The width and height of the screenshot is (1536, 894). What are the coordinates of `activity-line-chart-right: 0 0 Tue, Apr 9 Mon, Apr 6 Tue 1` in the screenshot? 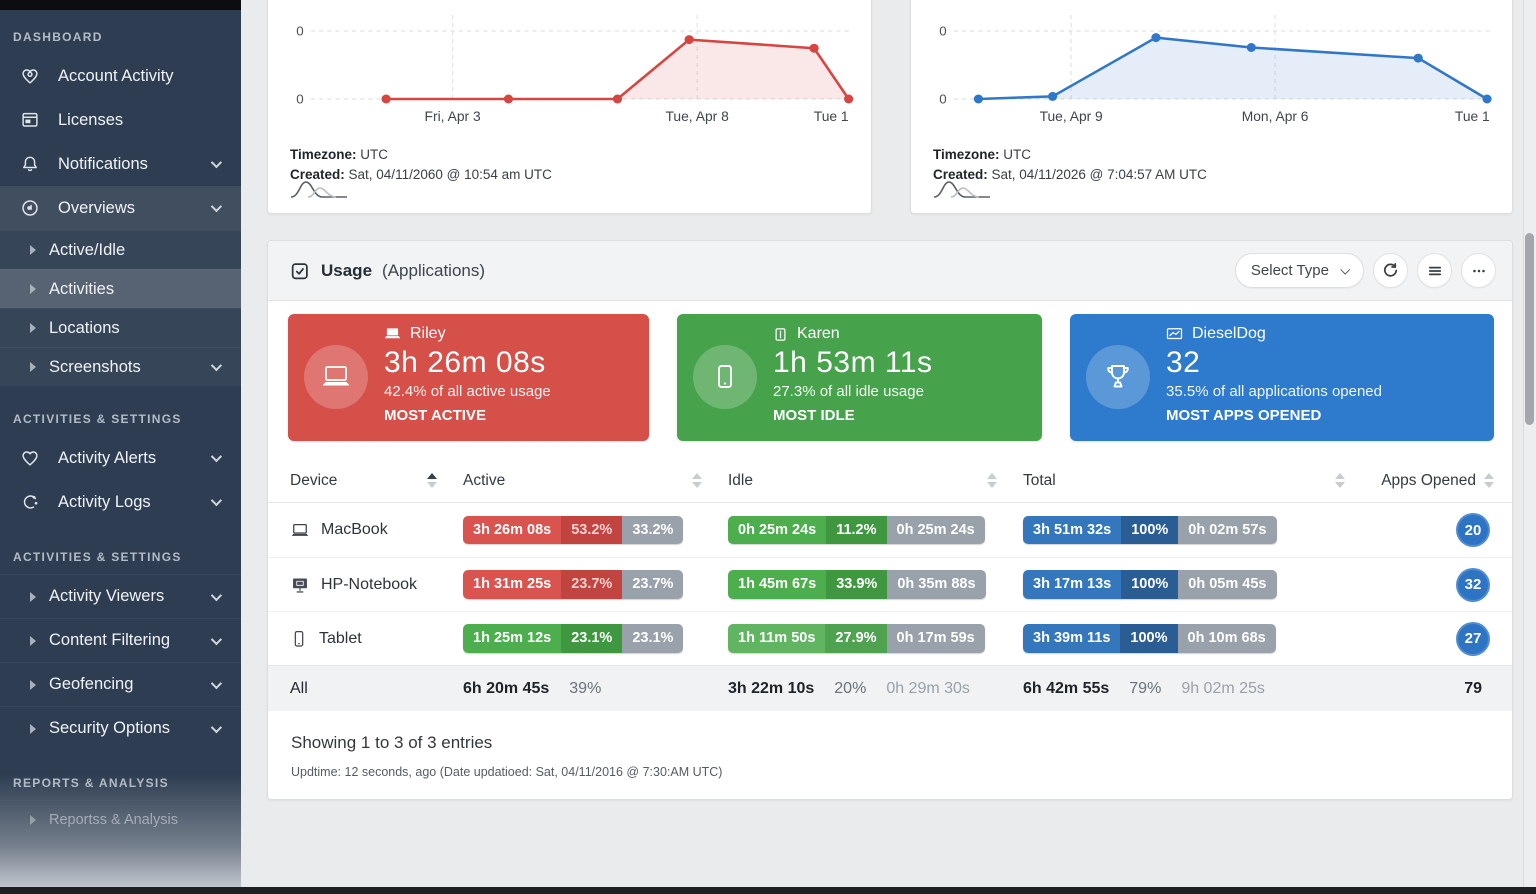 It's located at (1211, 69).